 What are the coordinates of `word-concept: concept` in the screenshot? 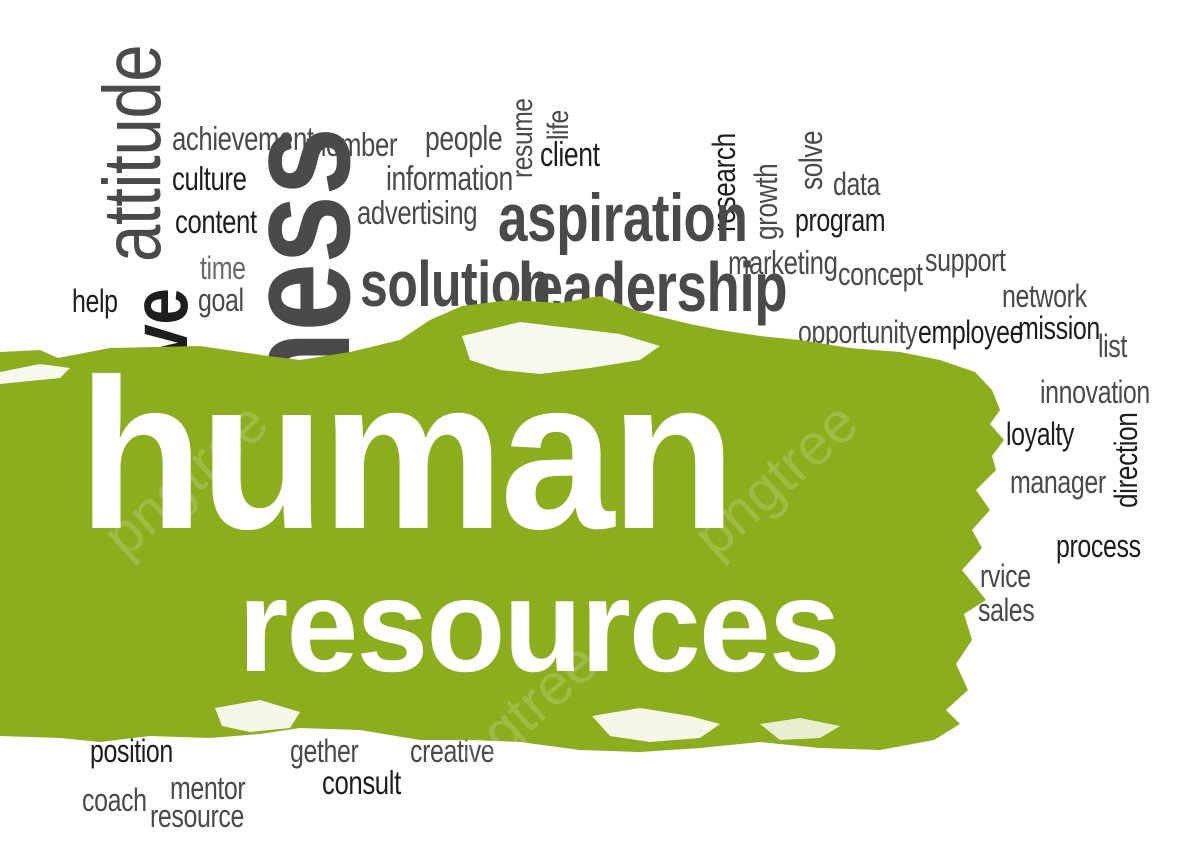 It's located at (880, 274).